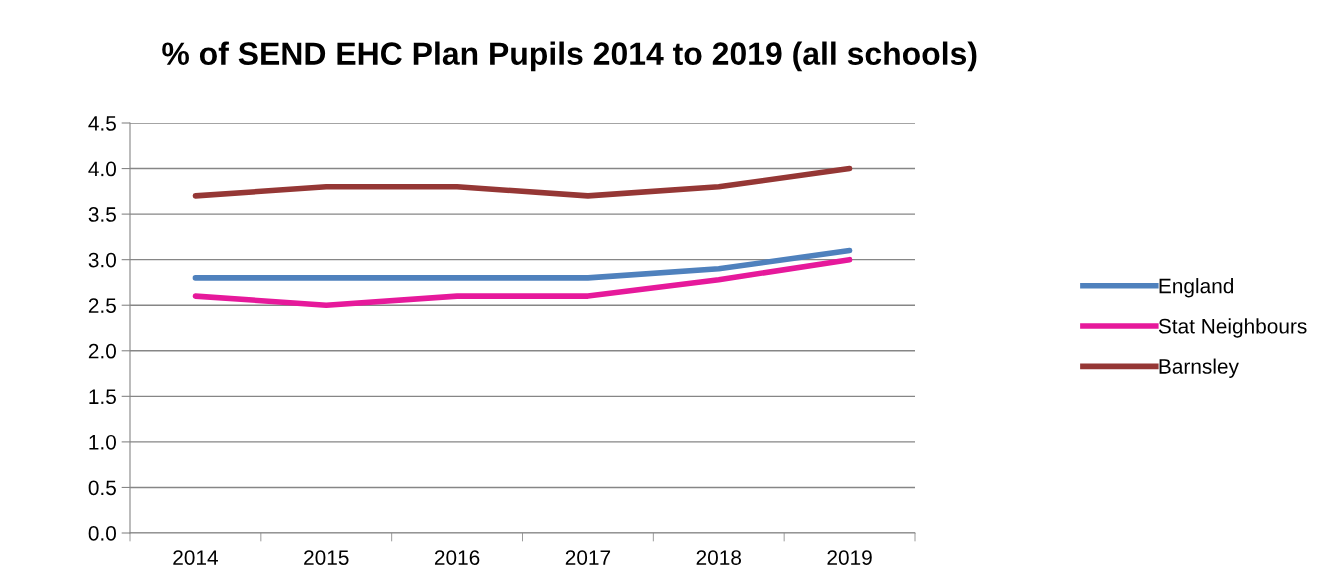 Image resolution: width=1326 pixels, height=580 pixels. I want to click on x-tick-label: 2016, so click(457, 557).